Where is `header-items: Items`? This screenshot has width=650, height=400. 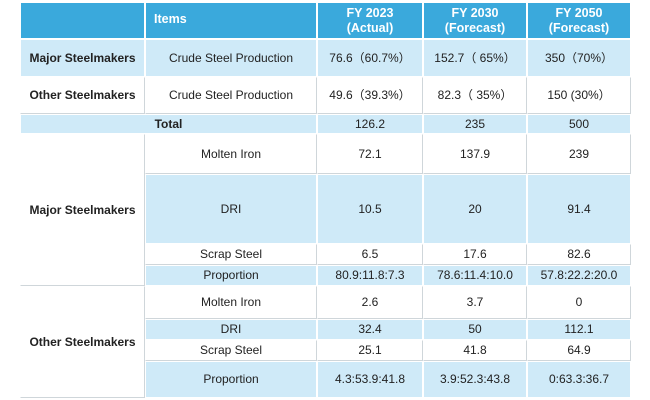
header-items: Items is located at coordinates (231, 20).